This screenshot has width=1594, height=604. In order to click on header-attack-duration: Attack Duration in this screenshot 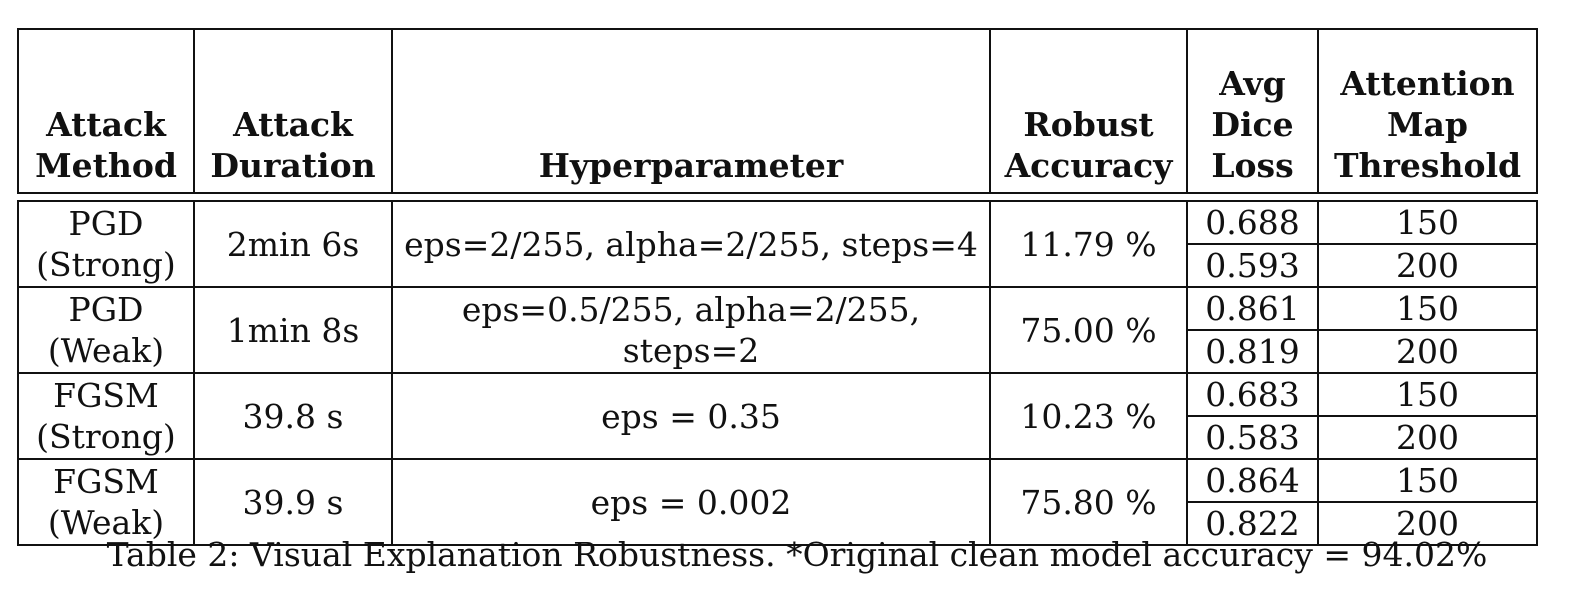, I will do `click(293, 111)`.